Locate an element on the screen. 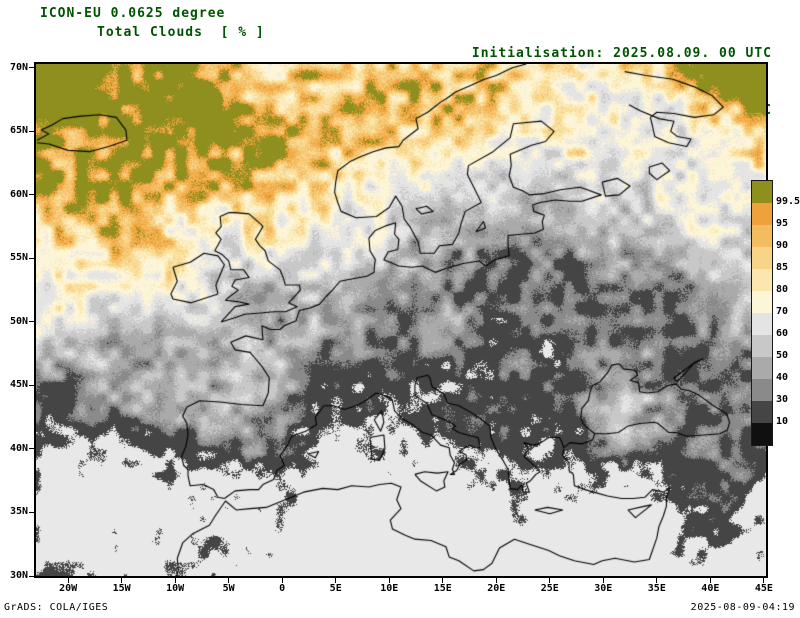 This screenshot has width=800, height=618. x-tick-label: 15W is located at coordinates (121, 588).